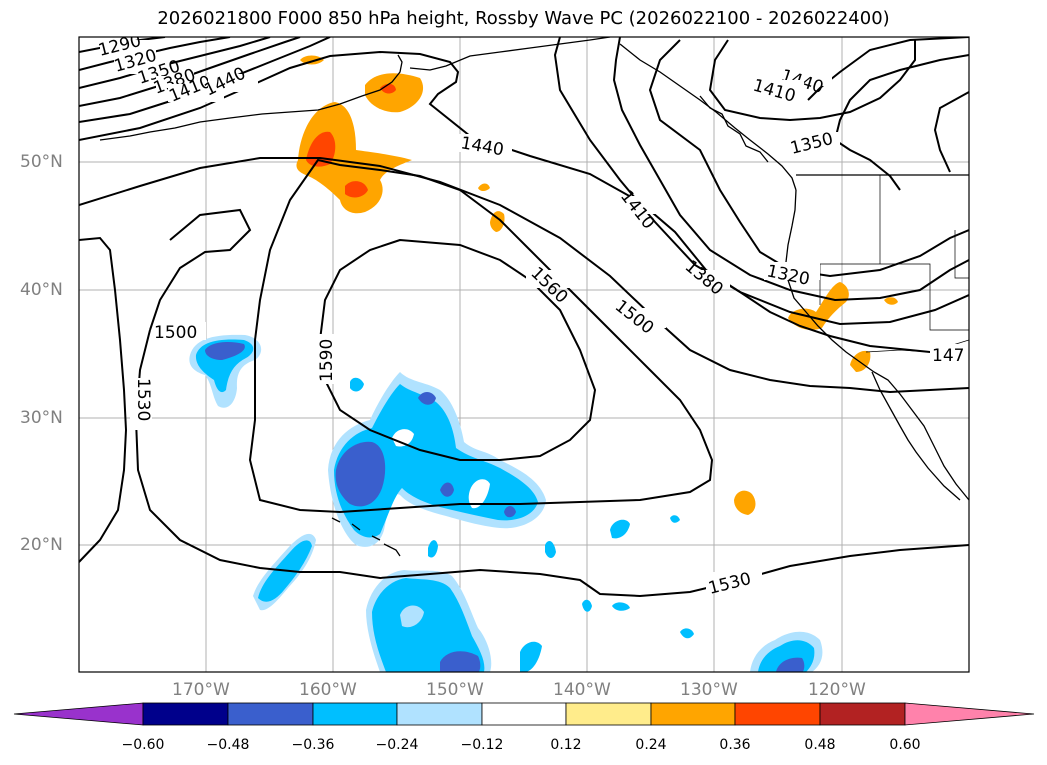 Image resolution: width=1047 pixels, height=765 pixels. I want to click on colorbar-tick-label: −0.36, so click(313, 745).